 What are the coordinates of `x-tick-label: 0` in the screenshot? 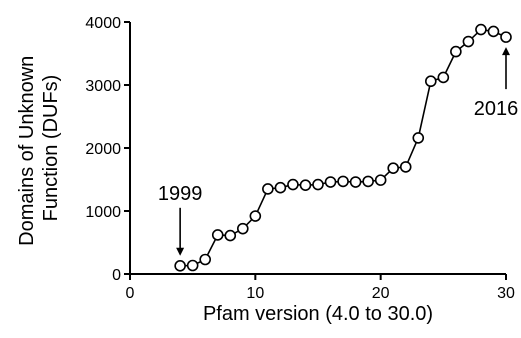 It's located at (130, 293).